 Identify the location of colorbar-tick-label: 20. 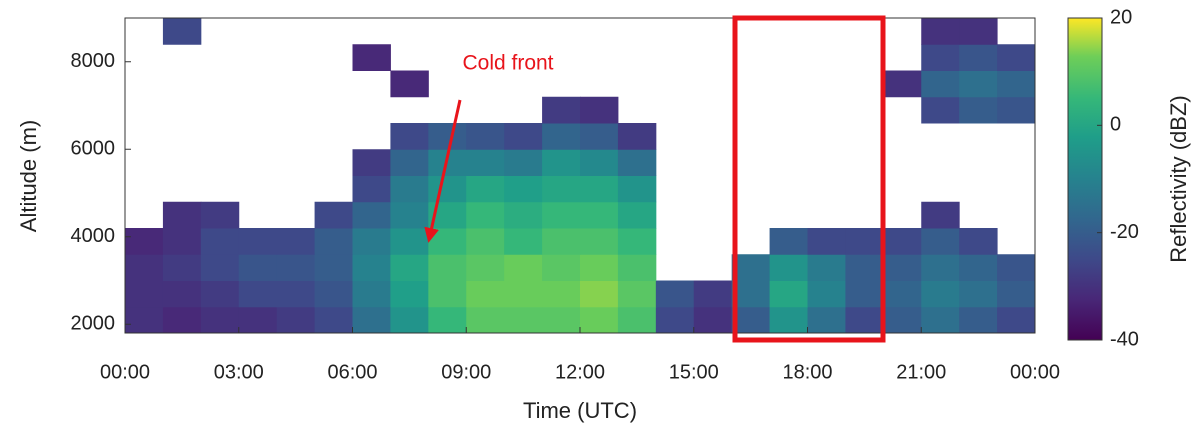
(1121, 17).